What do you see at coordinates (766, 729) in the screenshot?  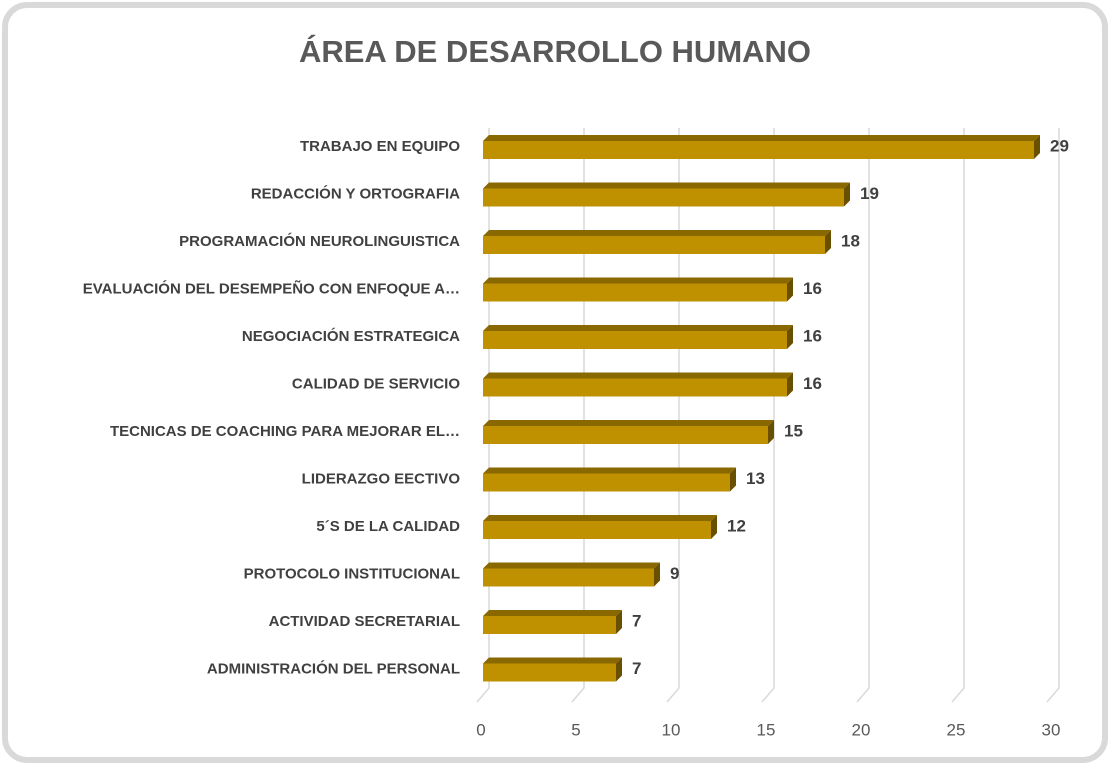 I see `x-tick-label: 15` at bounding box center [766, 729].